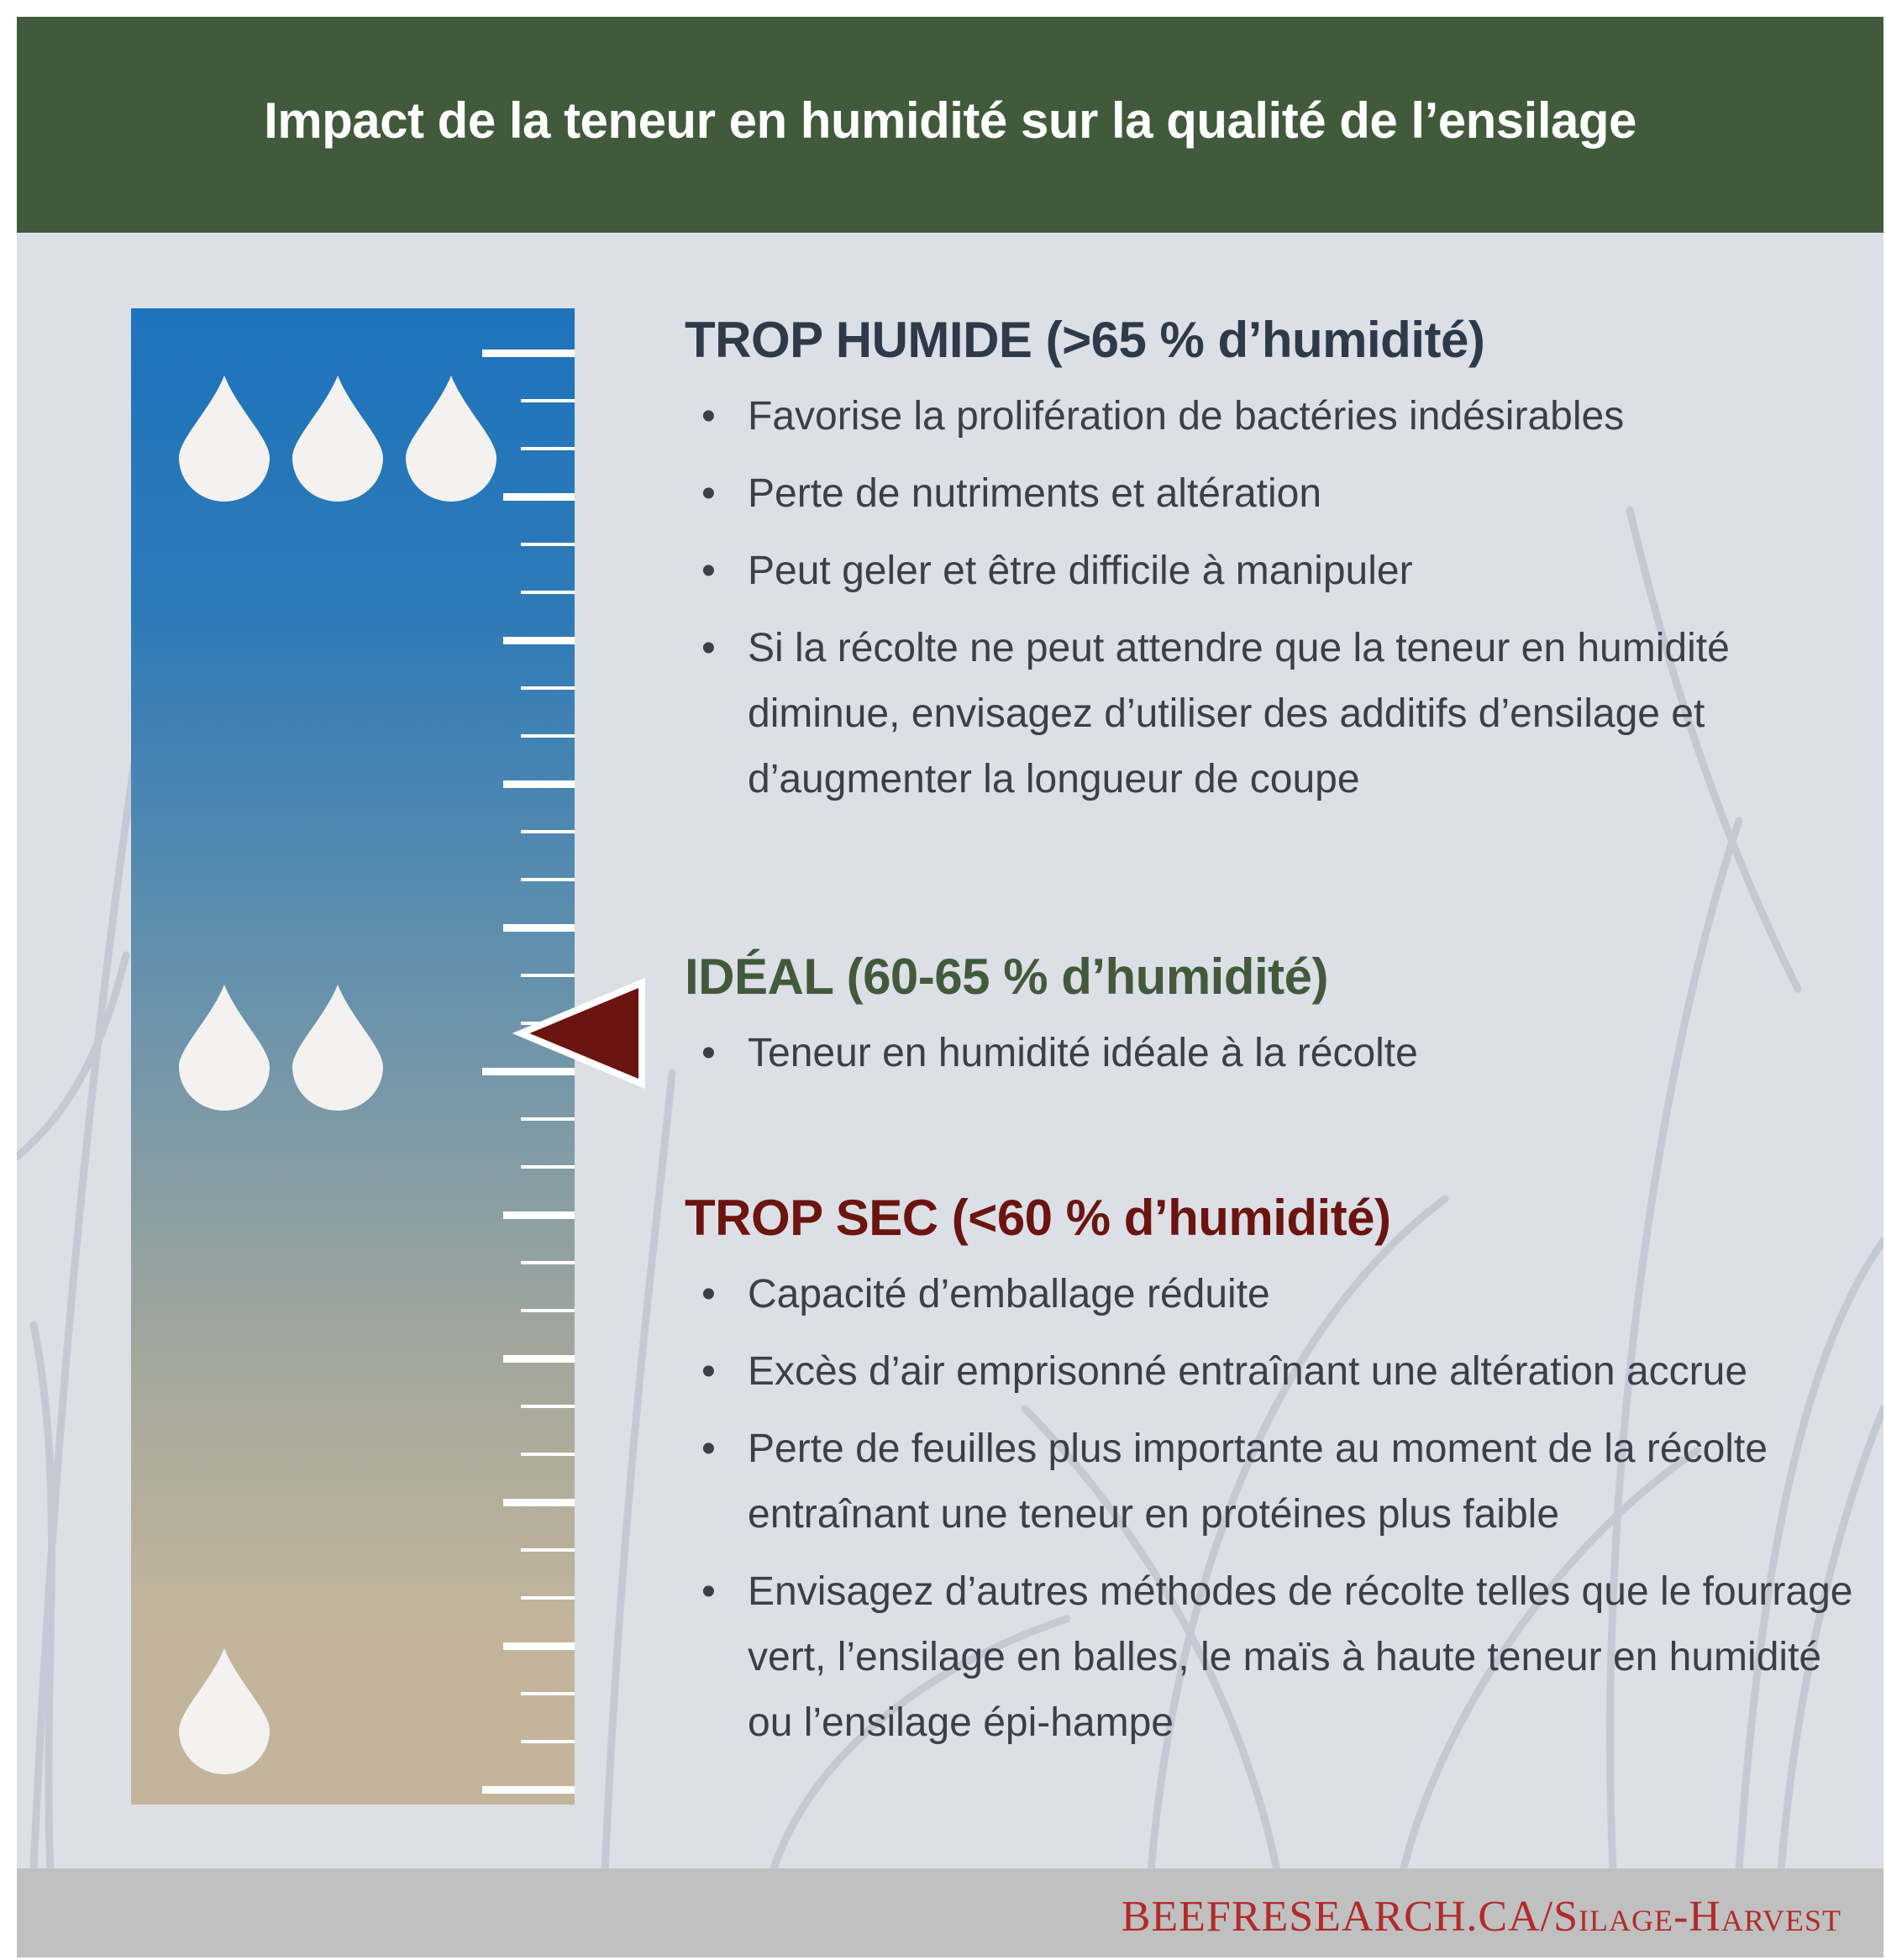  I want to click on ideal-indicator-arrow-icon, so click(578, 1033).